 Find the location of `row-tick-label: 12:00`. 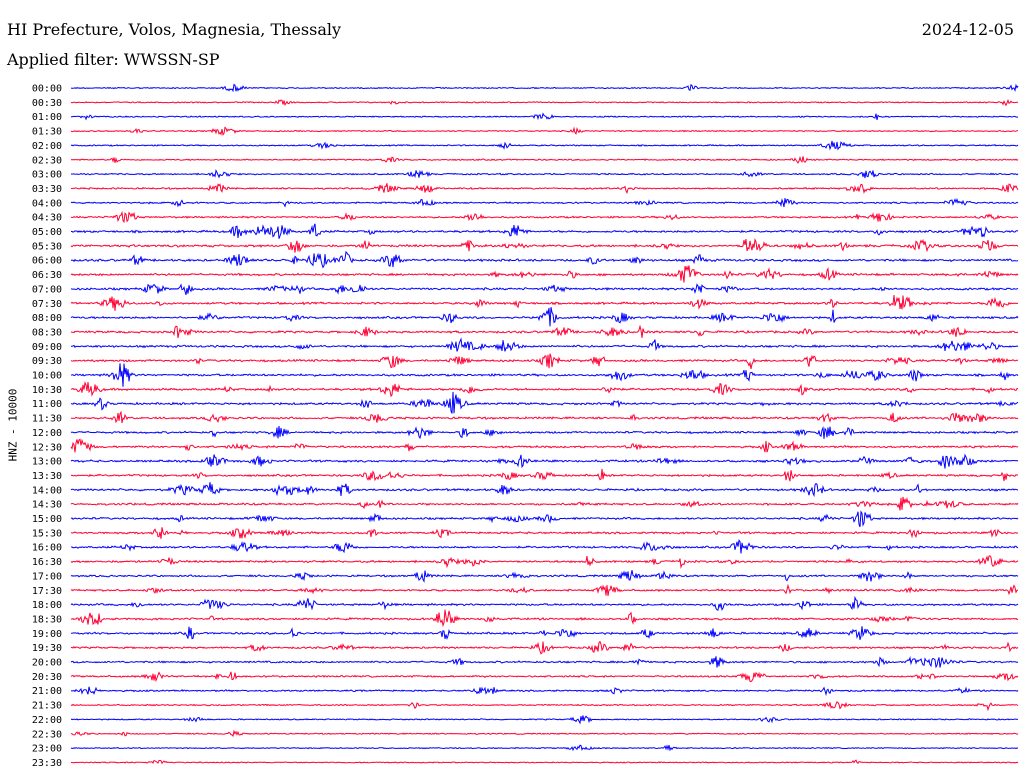

row-tick-label: 12:00 is located at coordinates (47, 433).